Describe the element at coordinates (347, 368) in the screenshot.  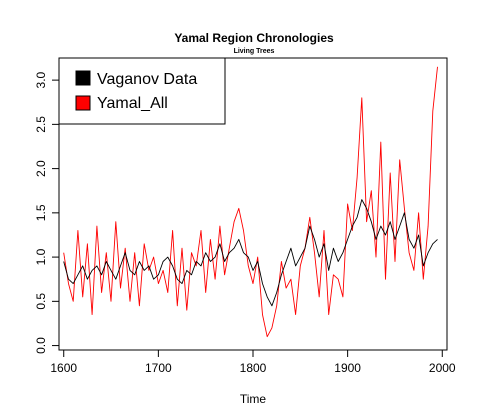
I see `x-tick-label: 1900` at that location.